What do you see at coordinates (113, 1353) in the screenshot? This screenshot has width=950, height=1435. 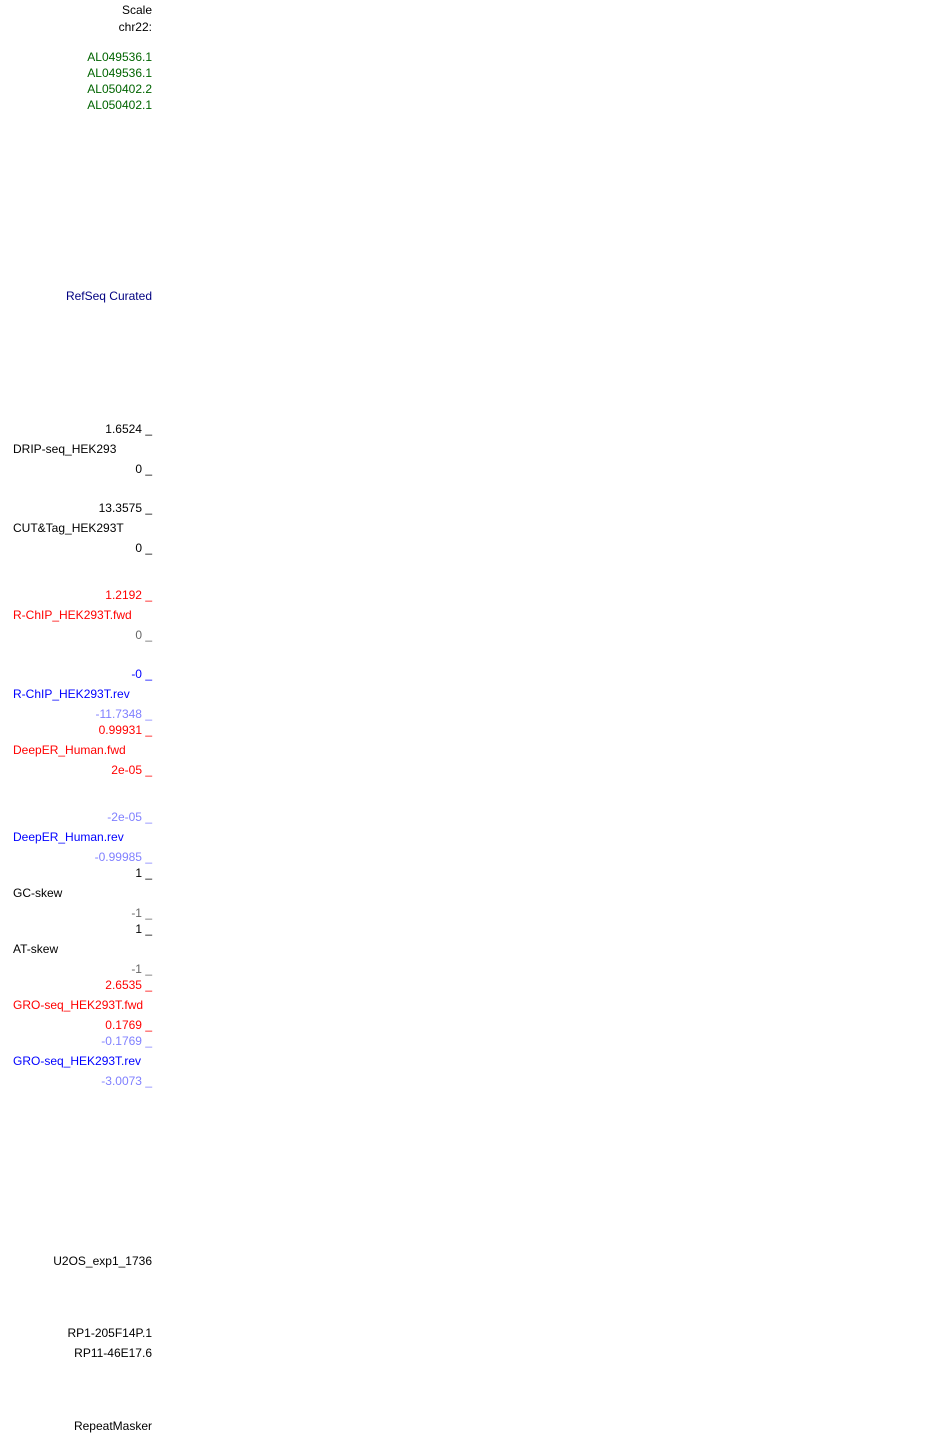 I see `lncrna-label: RP11-46E17.6` at bounding box center [113, 1353].